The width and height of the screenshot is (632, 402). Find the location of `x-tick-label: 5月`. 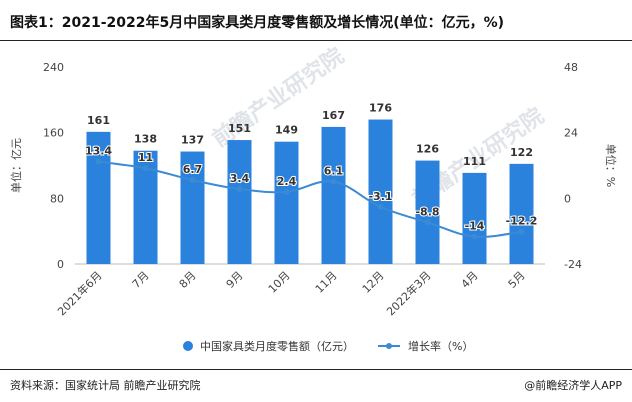

x-tick-label: 5月 is located at coordinates (517, 280).